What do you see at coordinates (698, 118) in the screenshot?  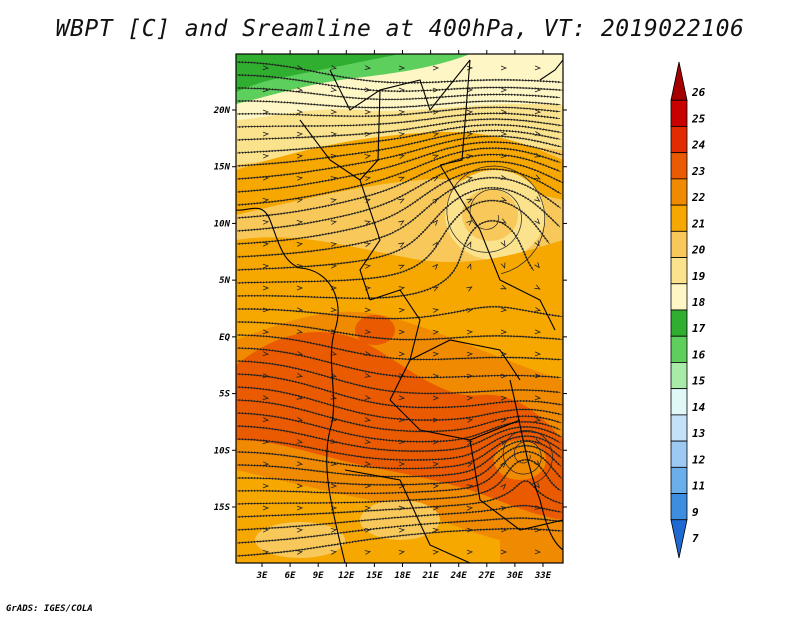 I see `colorbar-label: 25` at bounding box center [698, 118].